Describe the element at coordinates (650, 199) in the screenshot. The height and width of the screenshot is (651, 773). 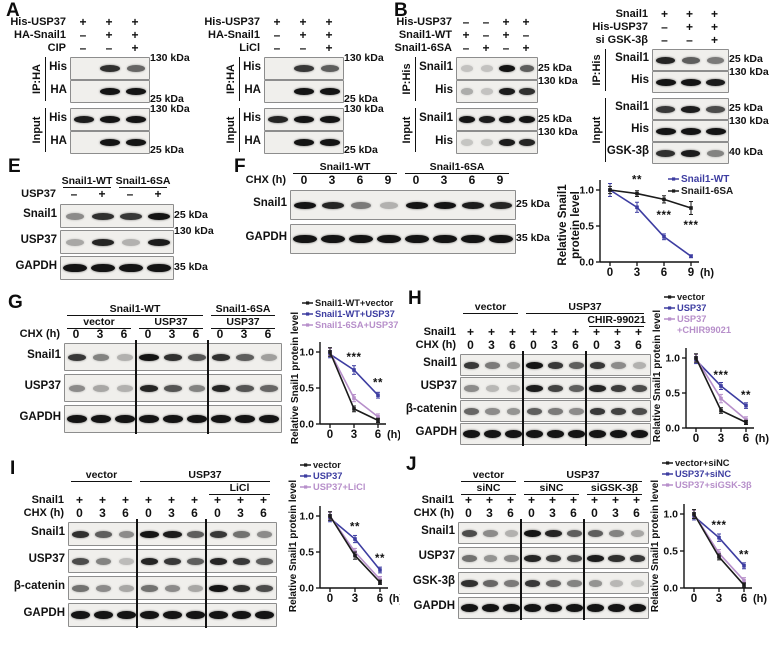
I see `series-line-Snail1-6SA` at that location.